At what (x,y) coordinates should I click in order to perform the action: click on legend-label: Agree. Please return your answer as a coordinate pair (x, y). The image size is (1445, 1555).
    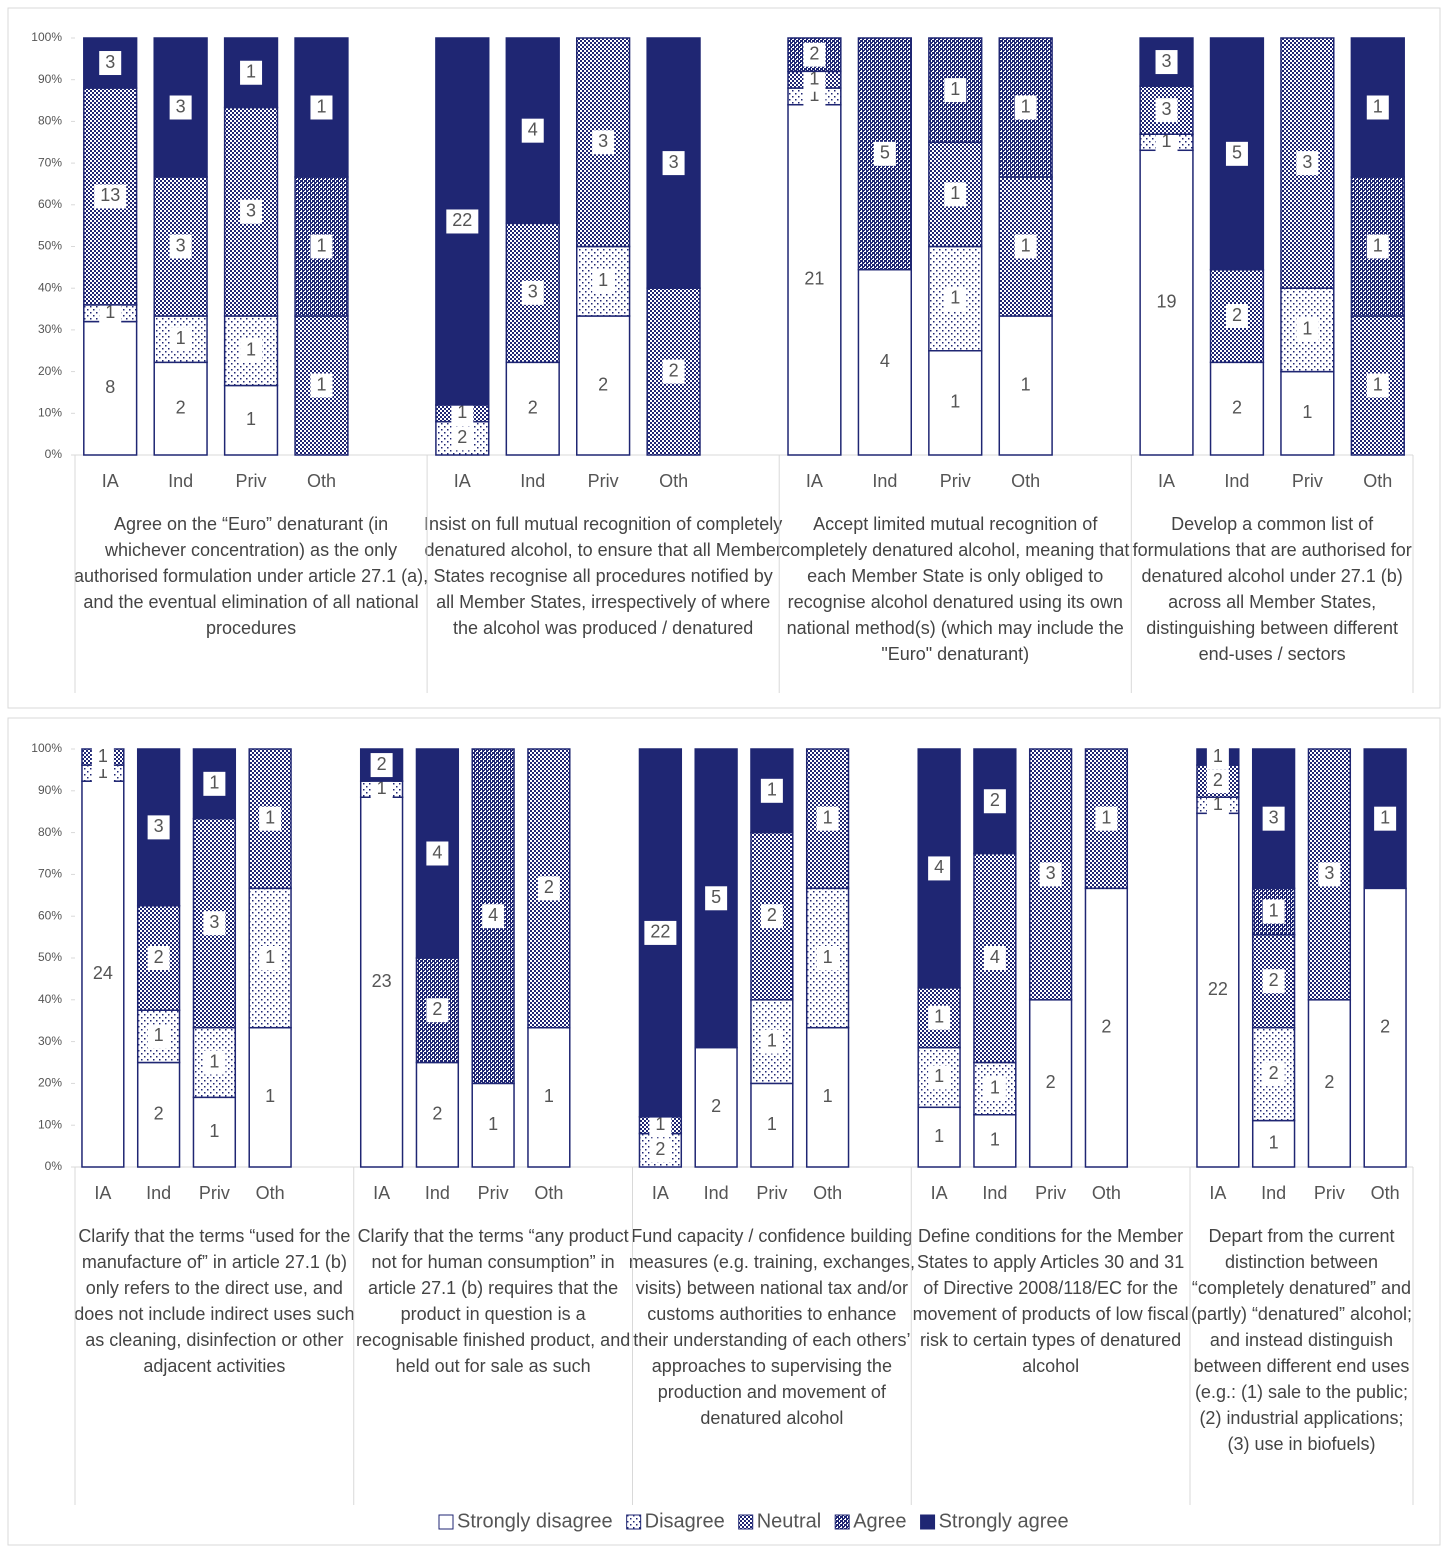
    Looking at the image, I should click on (879, 1521).